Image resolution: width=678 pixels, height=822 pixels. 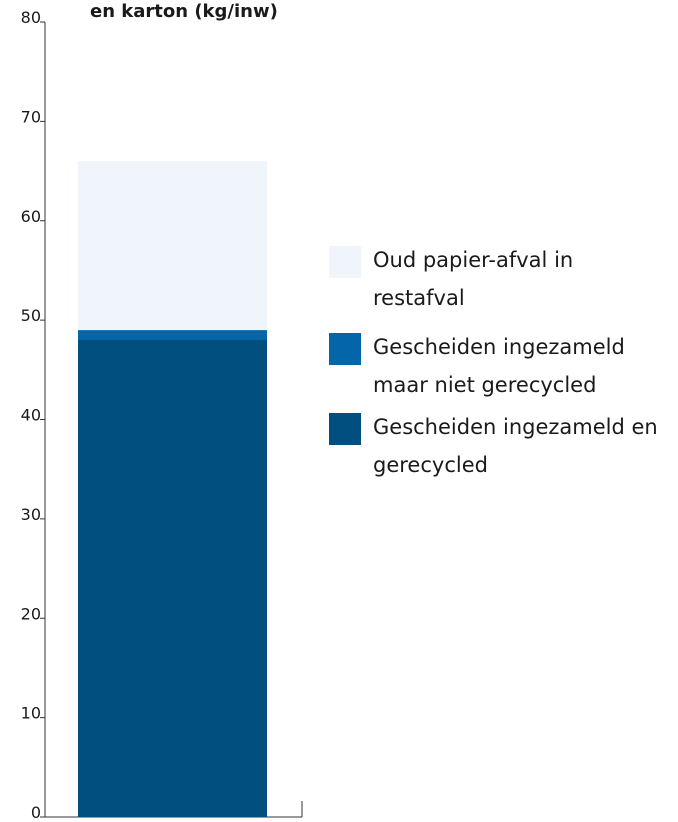 I want to click on y-tick-label: 40, so click(x=31, y=415).